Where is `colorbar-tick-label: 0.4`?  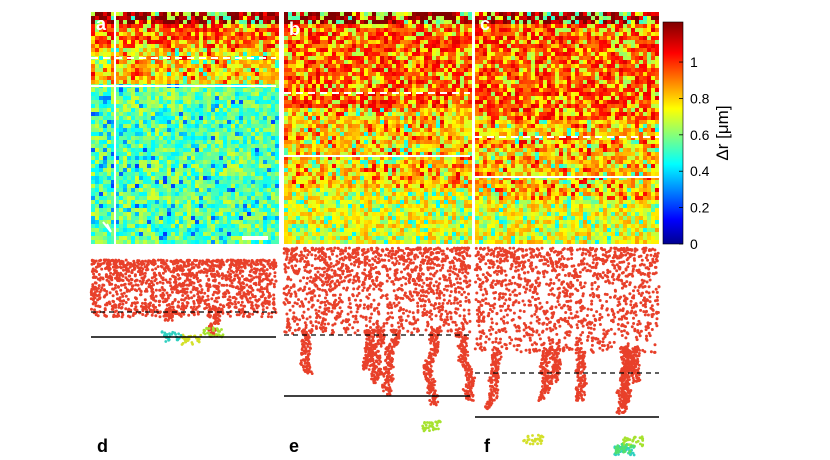 colorbar-tick-label: 0.4 is located at coordinates (700, 171).